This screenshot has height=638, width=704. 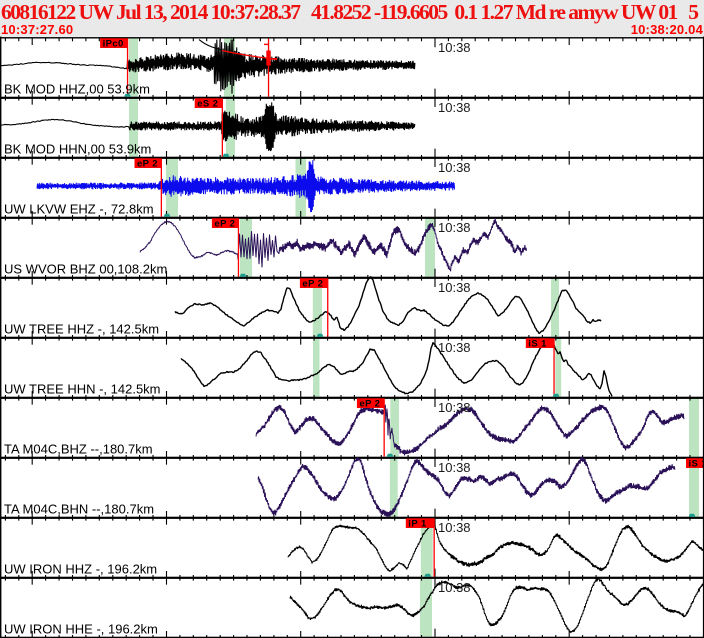 I want to click on svg-text: UW IRON HHZ -, 196.2km, so click(x=80, y=569).